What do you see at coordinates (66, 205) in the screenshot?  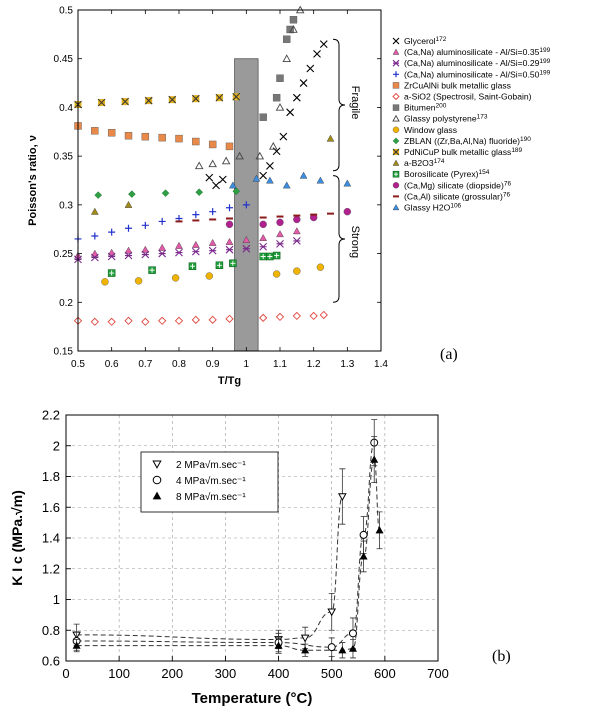 I see `y-tick-label-a: 0.3` at bounding box center [66, 205].